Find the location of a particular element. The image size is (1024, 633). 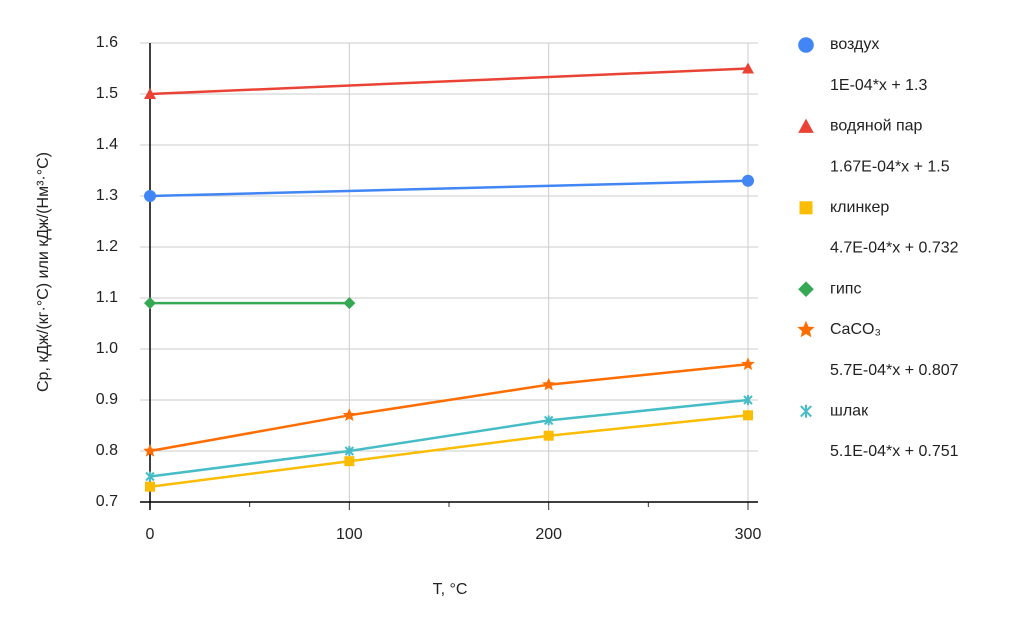

y-tick-label: 1.1 is located at coordinates (107, 297).